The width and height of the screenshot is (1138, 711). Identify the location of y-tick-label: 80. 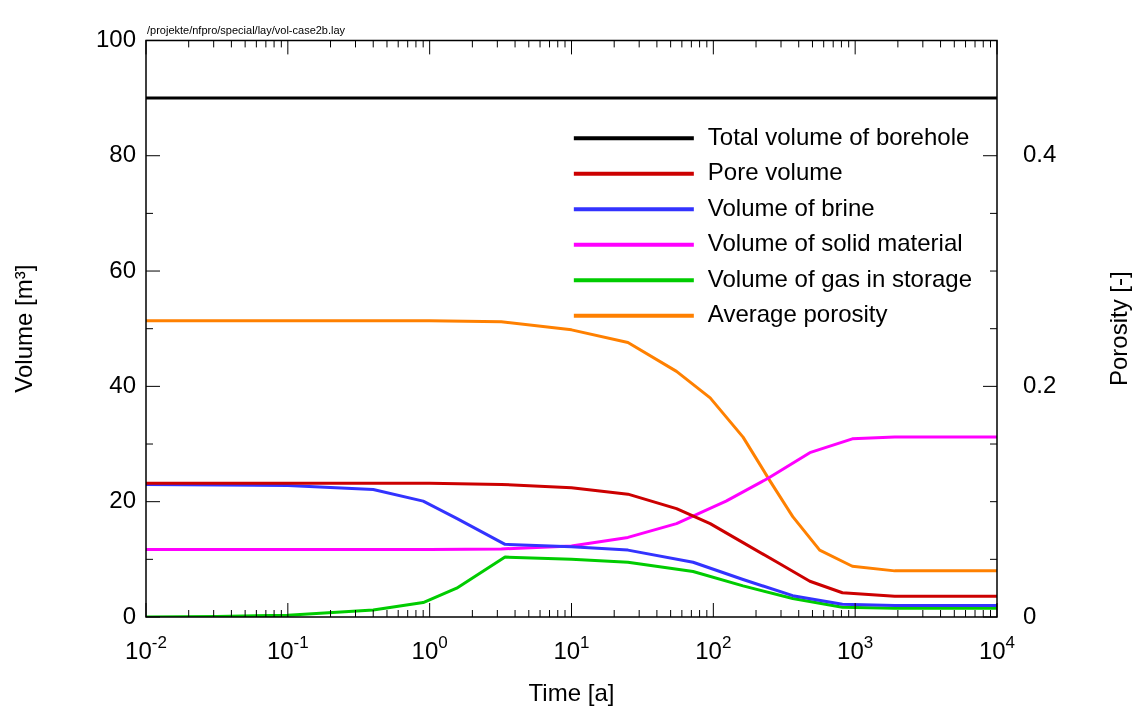
(122, 154).